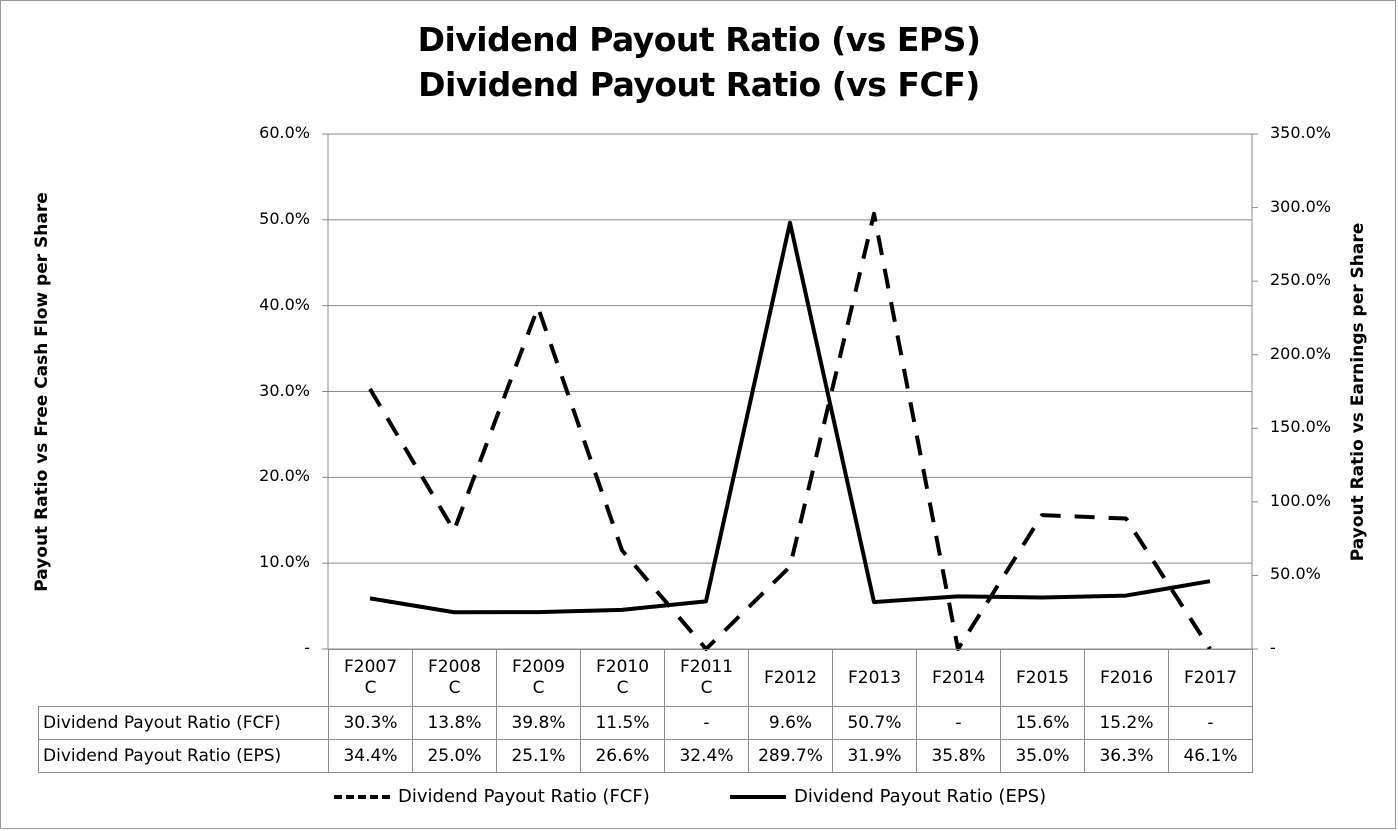 This screenshot has height=831, width=1398. I want to click on table-cell: 15.6%, so click(1042, 723).